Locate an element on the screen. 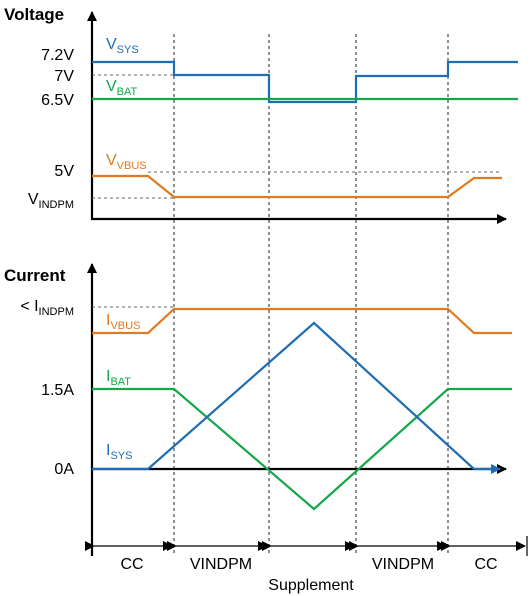  tick-iindpm: < IINDPM is located at coordinates (47, 308).